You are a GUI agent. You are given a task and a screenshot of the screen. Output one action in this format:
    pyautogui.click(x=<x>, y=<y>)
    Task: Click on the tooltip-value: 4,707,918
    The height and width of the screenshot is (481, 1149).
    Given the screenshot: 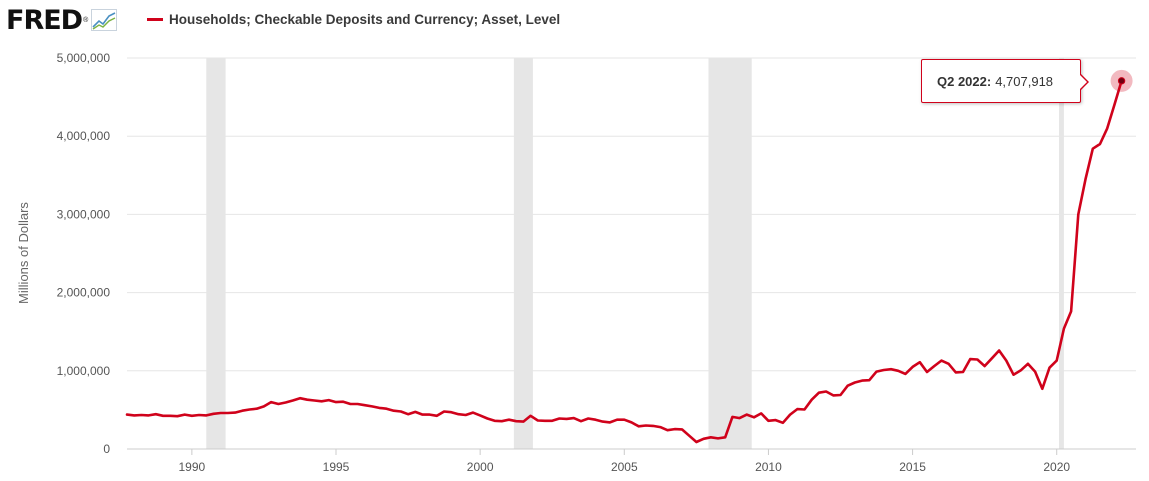 What is the action you would take?
    pyautogui.click(x=1024, y=81)
    